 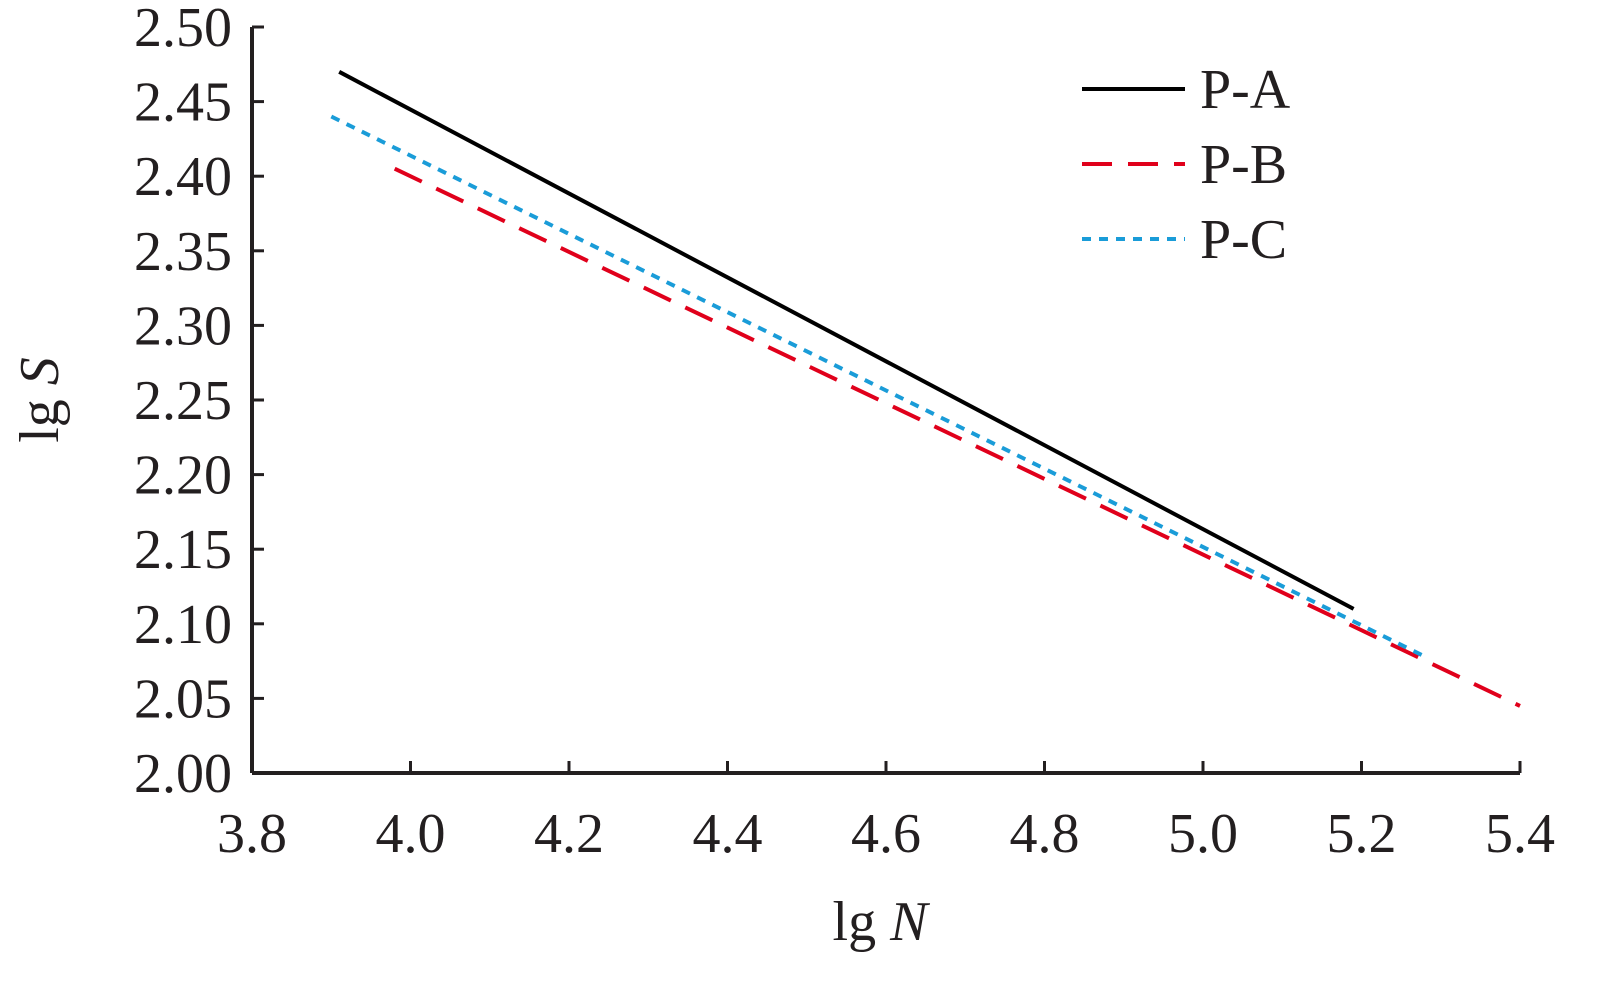 I want to click on y-axis-title: lg S, so click(x=40, y=400).